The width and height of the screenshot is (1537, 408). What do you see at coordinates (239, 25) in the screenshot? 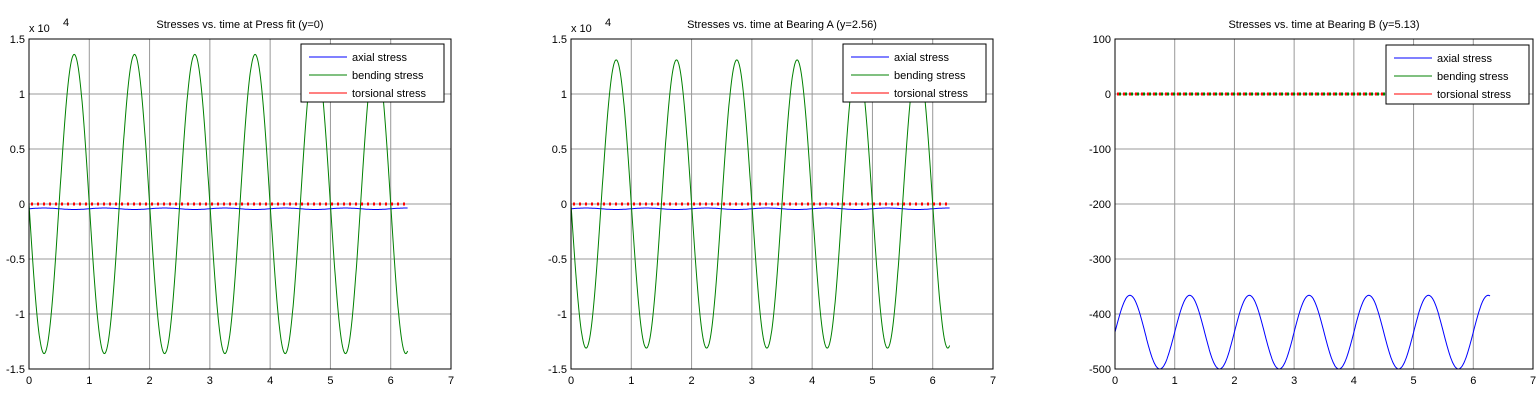
I see `chart-title: Stresses vs. time at Press fit (y=0)` at bounding box center [239, 25].